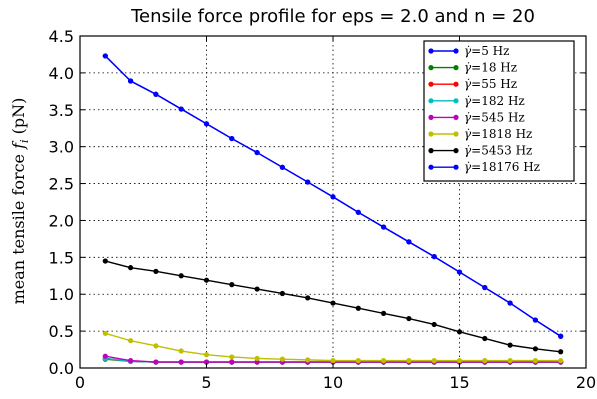 This screenshot has height=399, width=597. What do you see at coordinates (61, 36) in the screenshot?
I see `y-tick-label: 4.5` at bounding box center [61, 36].